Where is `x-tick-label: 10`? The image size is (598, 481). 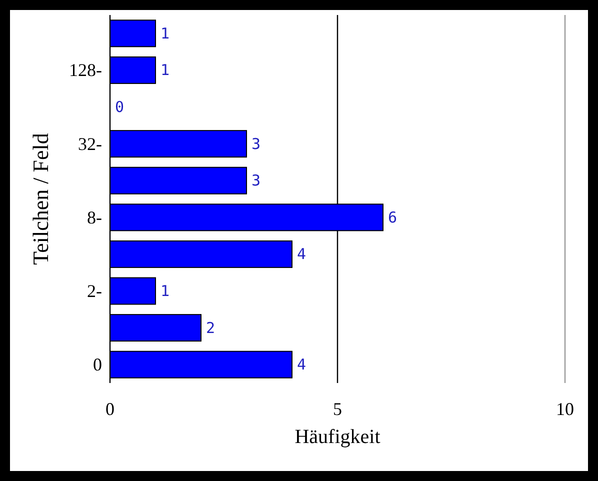
x-tick-label: 10 is located at coordinates (565, 409).